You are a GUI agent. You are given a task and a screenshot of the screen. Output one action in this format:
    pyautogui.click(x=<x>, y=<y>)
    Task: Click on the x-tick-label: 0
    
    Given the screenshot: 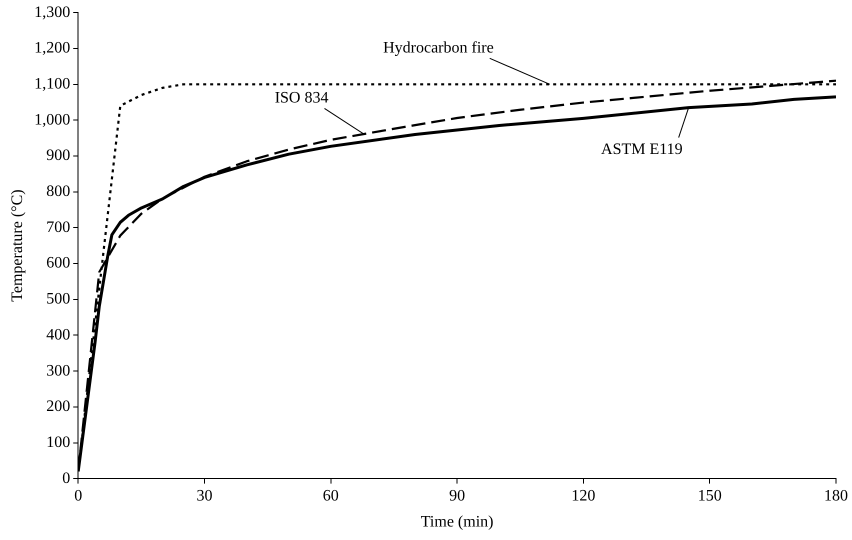 What is the action you would take?
    pyautogui.click(x=78, y=495)
    